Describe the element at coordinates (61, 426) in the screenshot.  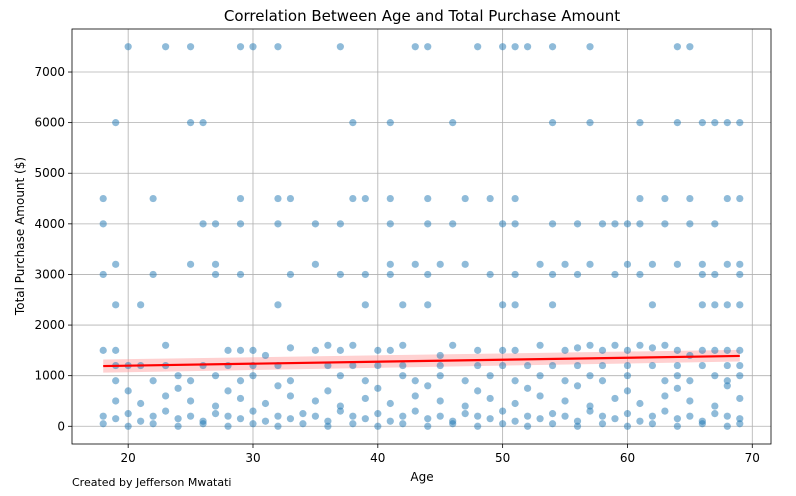
I see `y-tick-label: 0` at that location.